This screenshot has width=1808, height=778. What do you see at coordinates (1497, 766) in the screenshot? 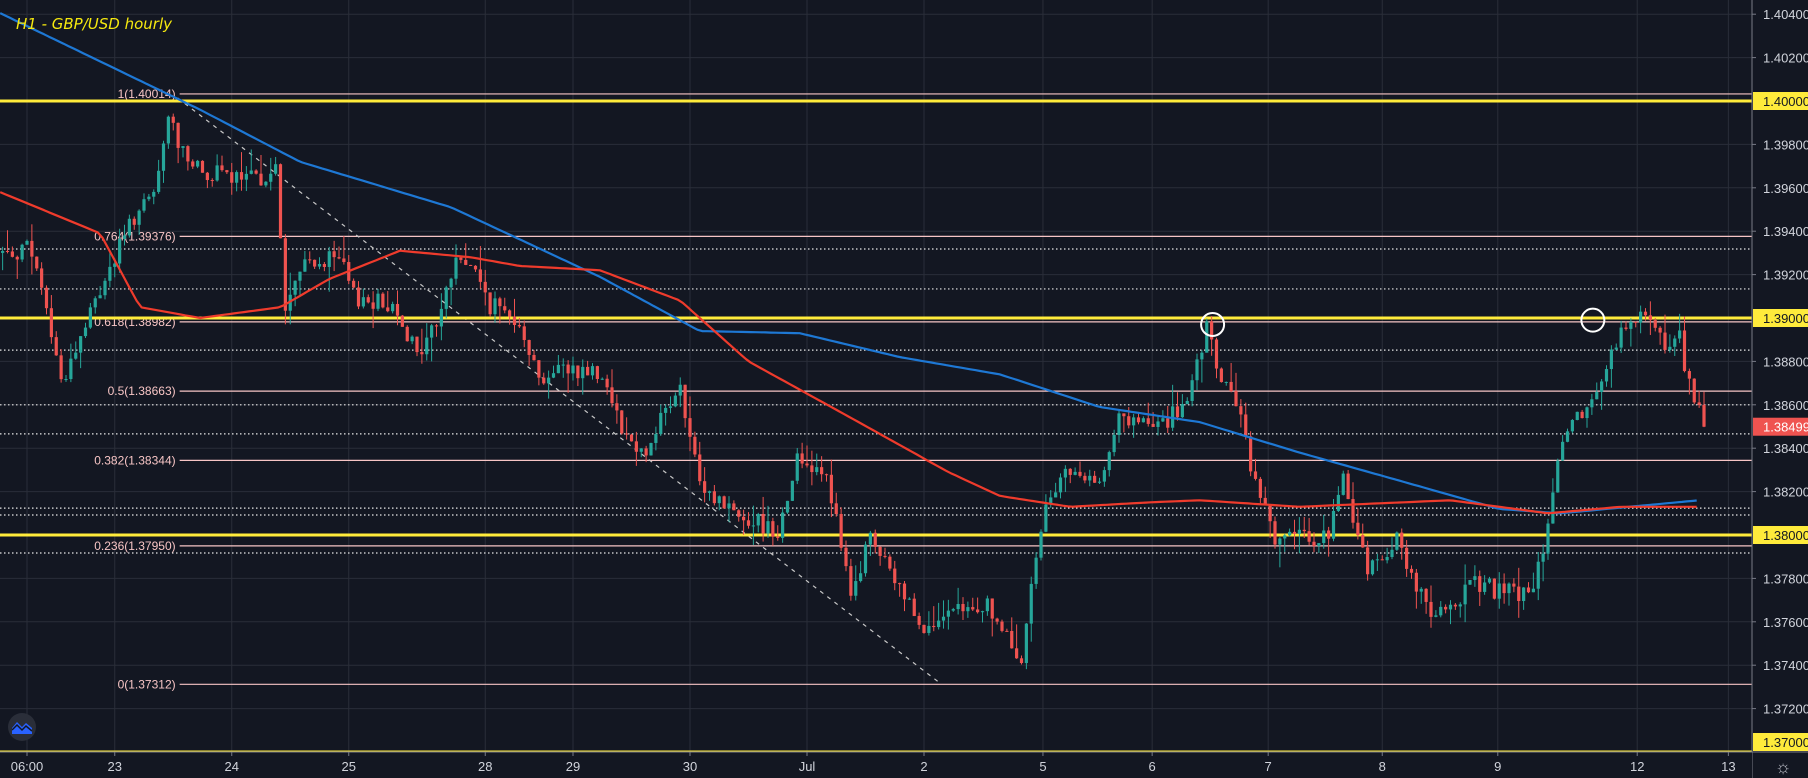
I see `time-tick-label: 9` at bounding box center [1497, 766].